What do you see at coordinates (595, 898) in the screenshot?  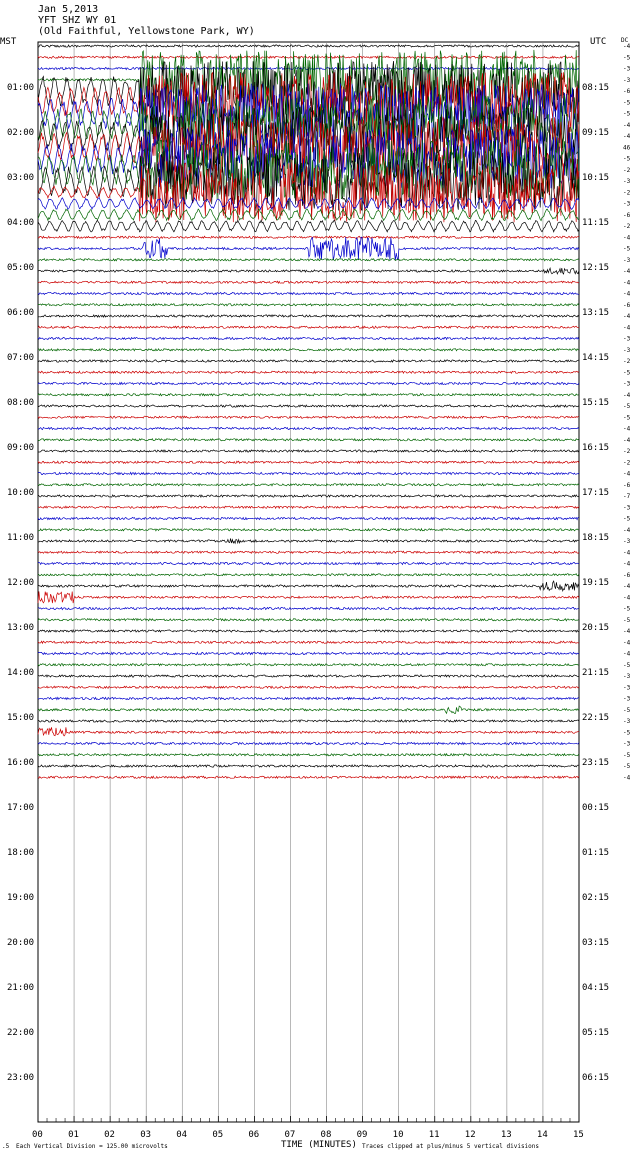 I see `utc-hour-label: 02:15` at bounding box center [595, 898].